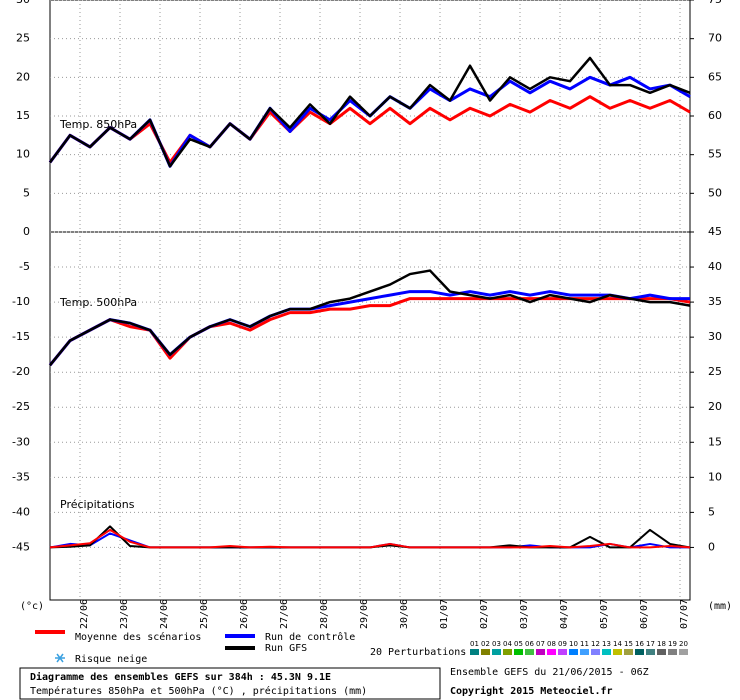  I want to click on perturbations-label: 20 Perturbations, so click(418, 652).